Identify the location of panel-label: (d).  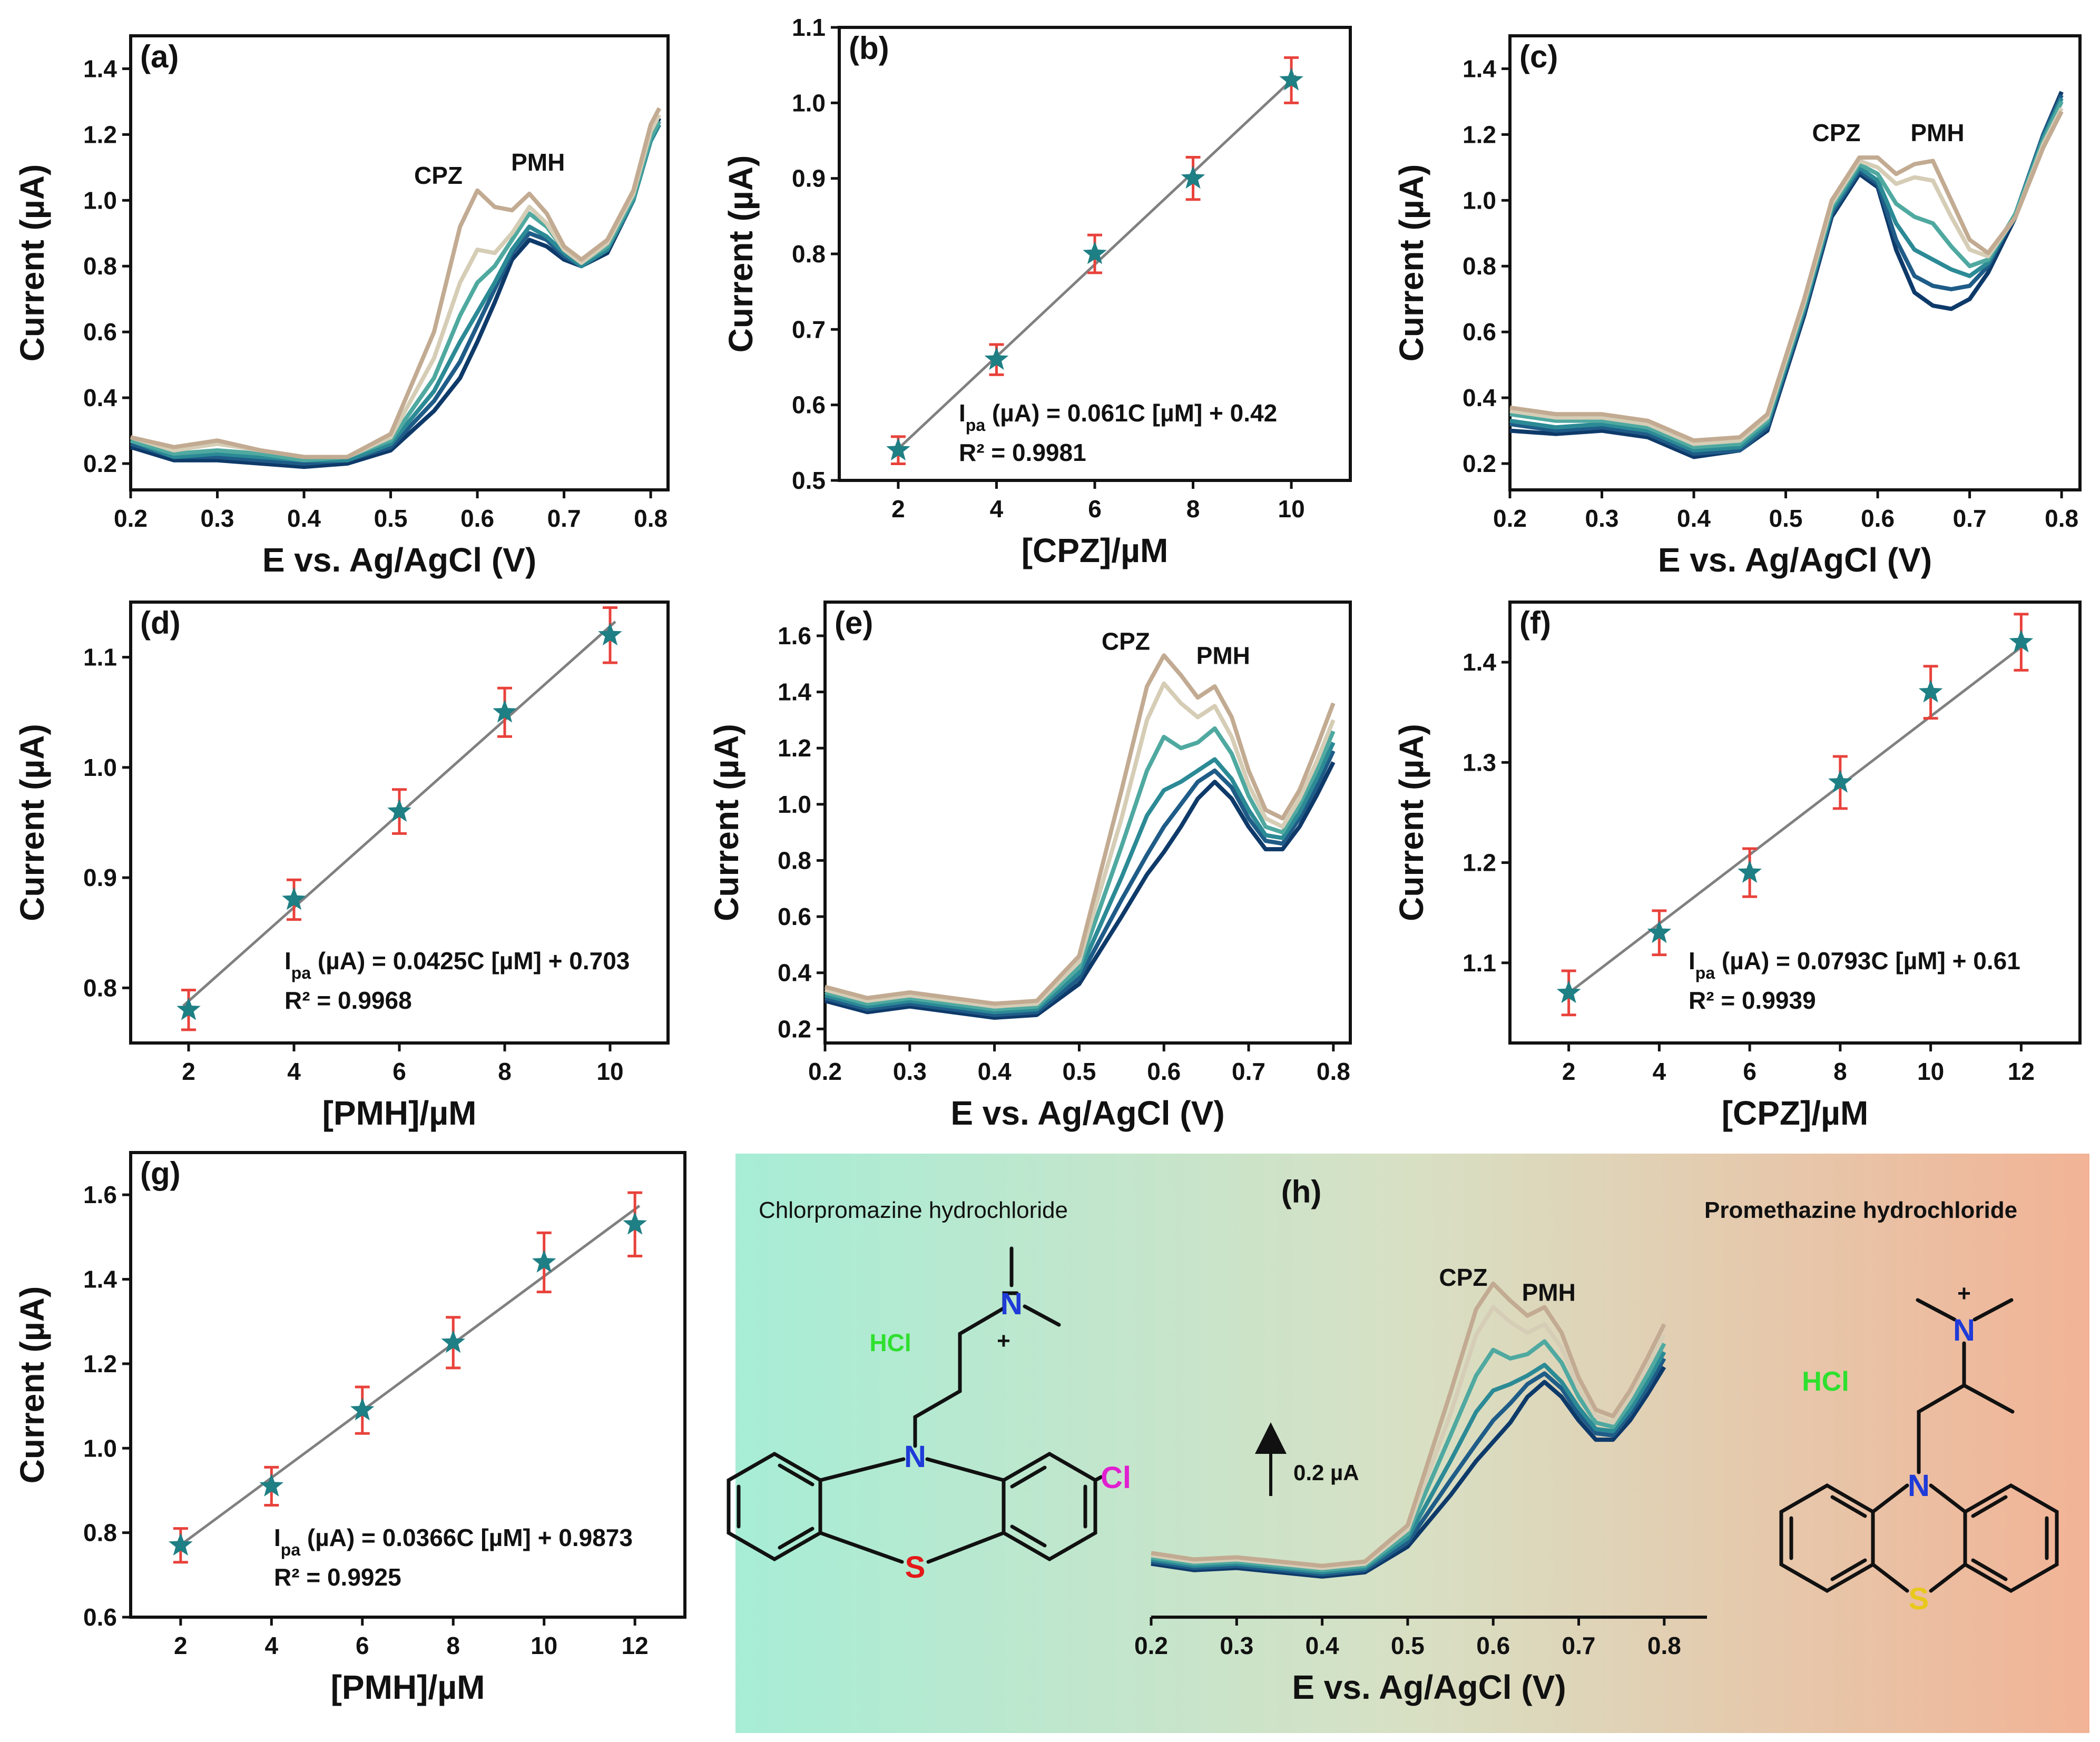
(160, 623).